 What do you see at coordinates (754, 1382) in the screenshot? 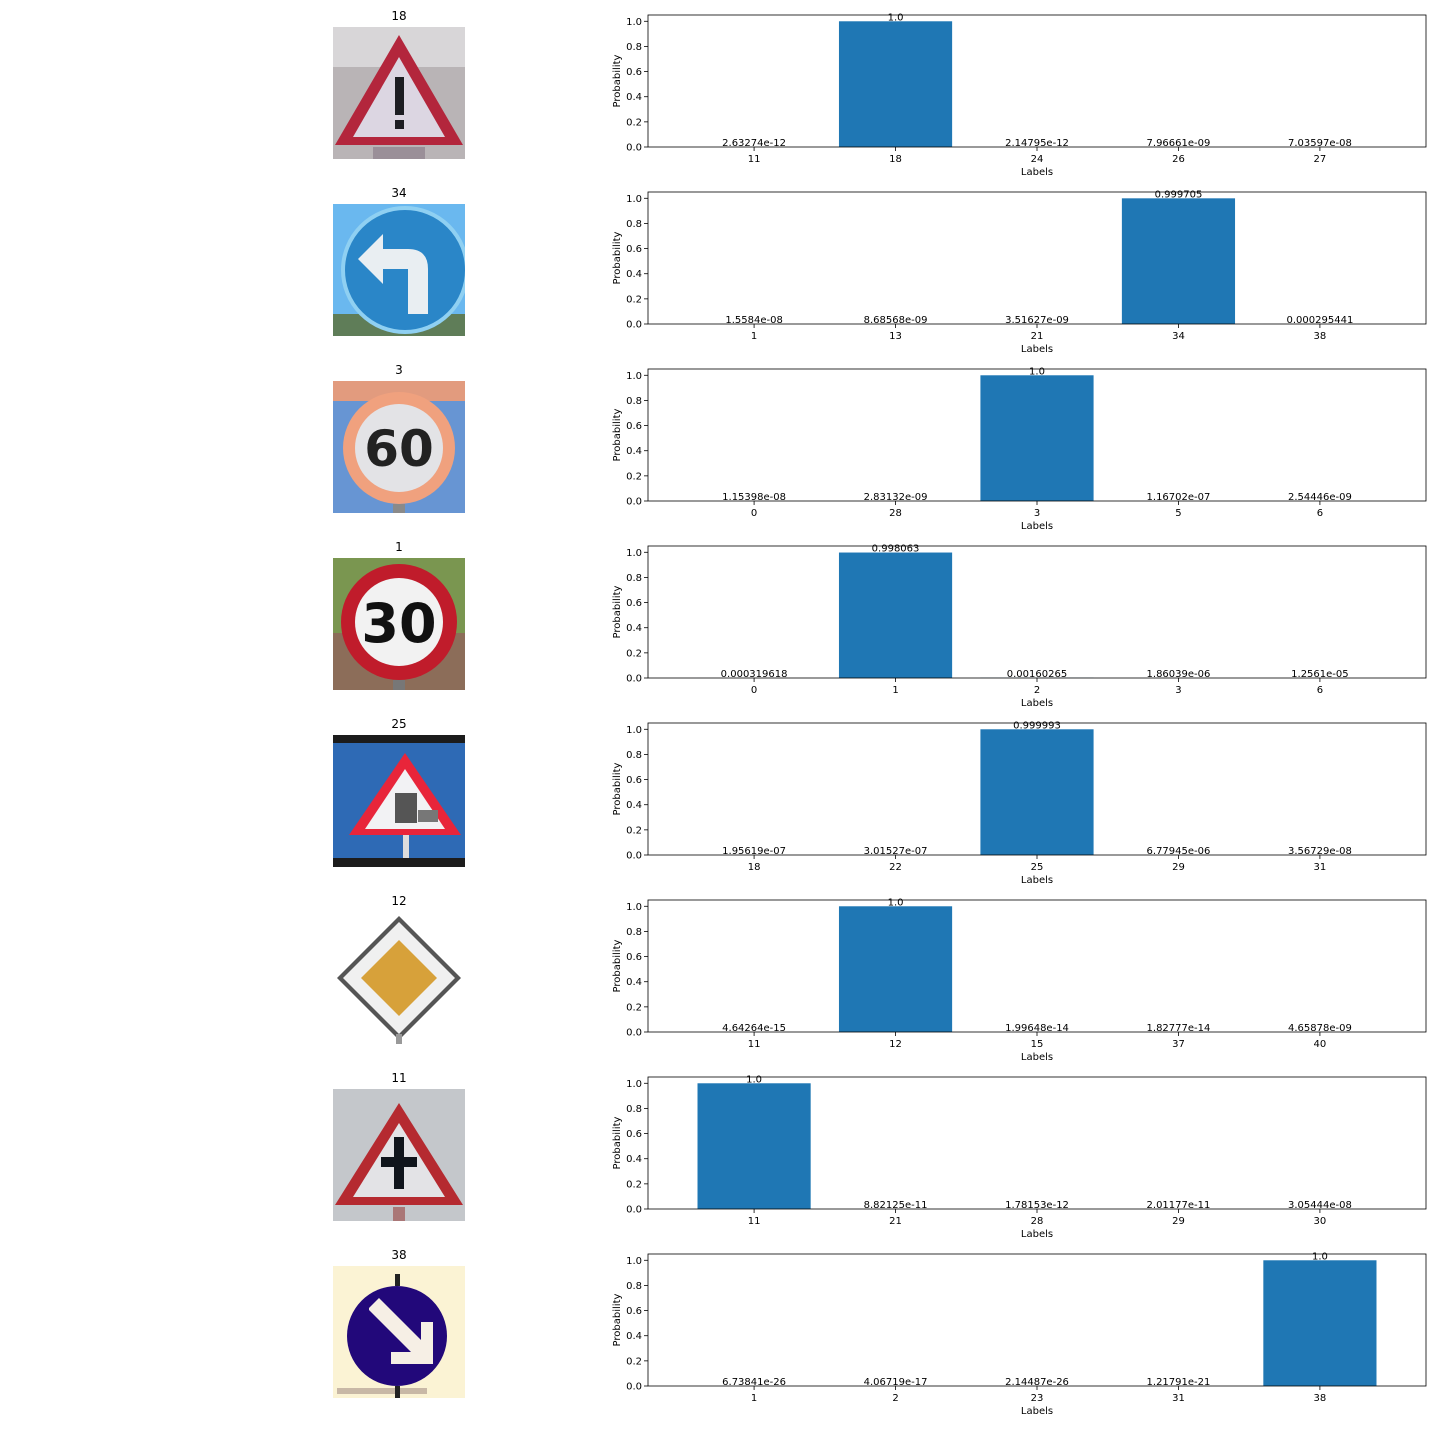
I see `bar-value-label: 6.73841e-26` at bounding box center [754, 1382].